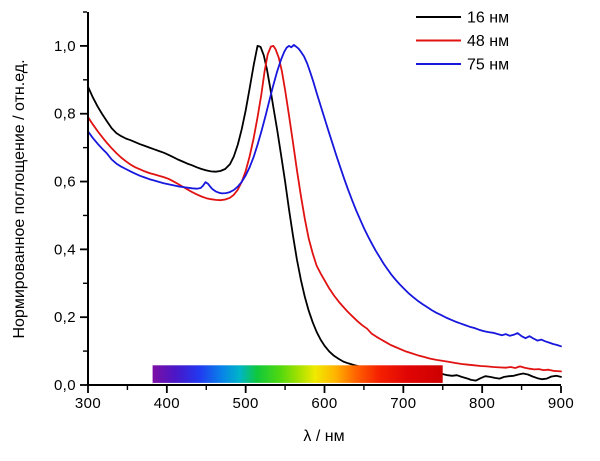 The image size is (600, 461). Describe the element at coordinates (488, 41) in the screenshot. I see `legend-label-2: 48 нм` at that location.